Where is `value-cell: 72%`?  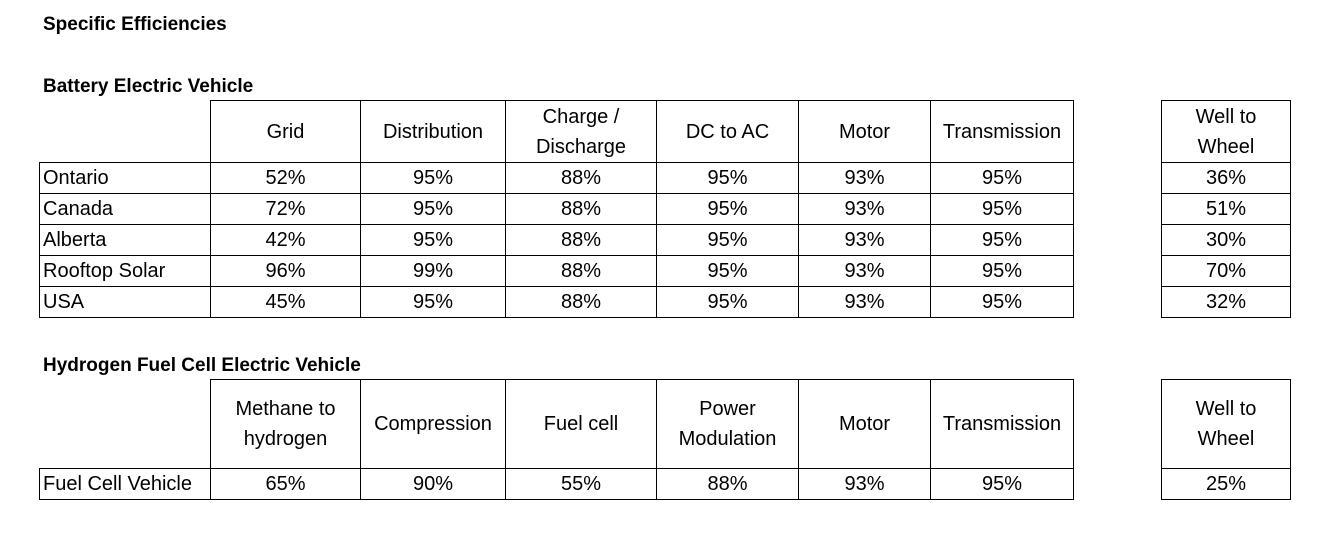
value-cell: 72% is located at coordinates (285, 209).